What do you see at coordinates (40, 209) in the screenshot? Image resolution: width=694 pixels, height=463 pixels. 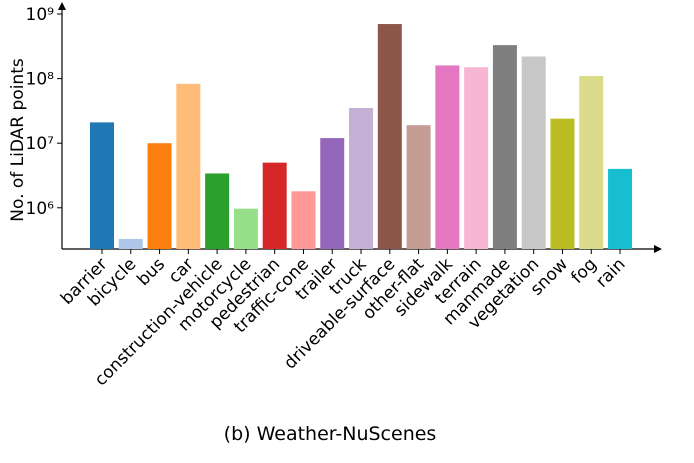 I see `y-tick-label: 10⁶` at bounding box center [40, 209].